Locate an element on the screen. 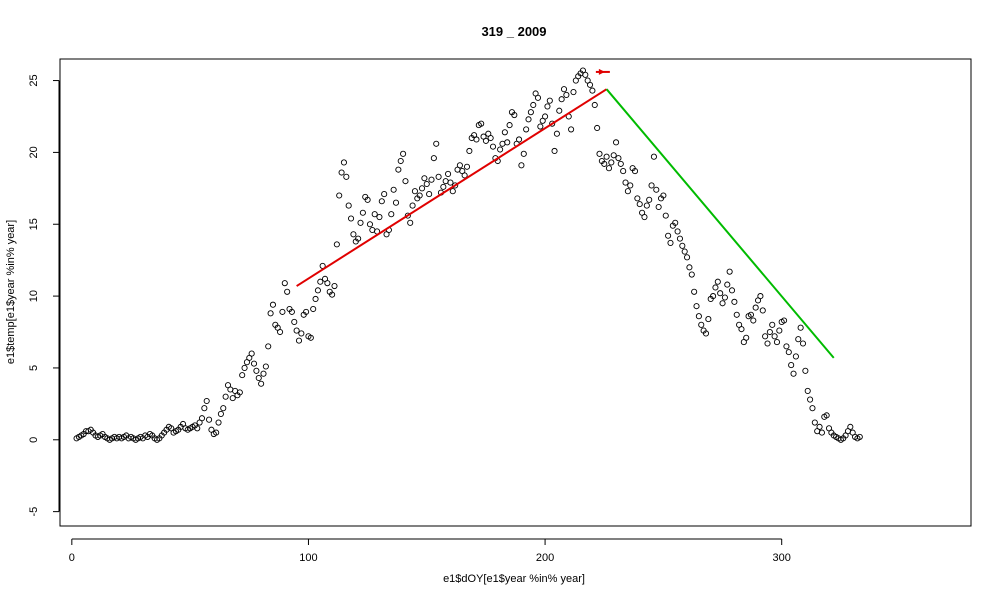 This screenshot has width=1000, height=600. y-tick-label: 25 is located at coordinates (34, 80).